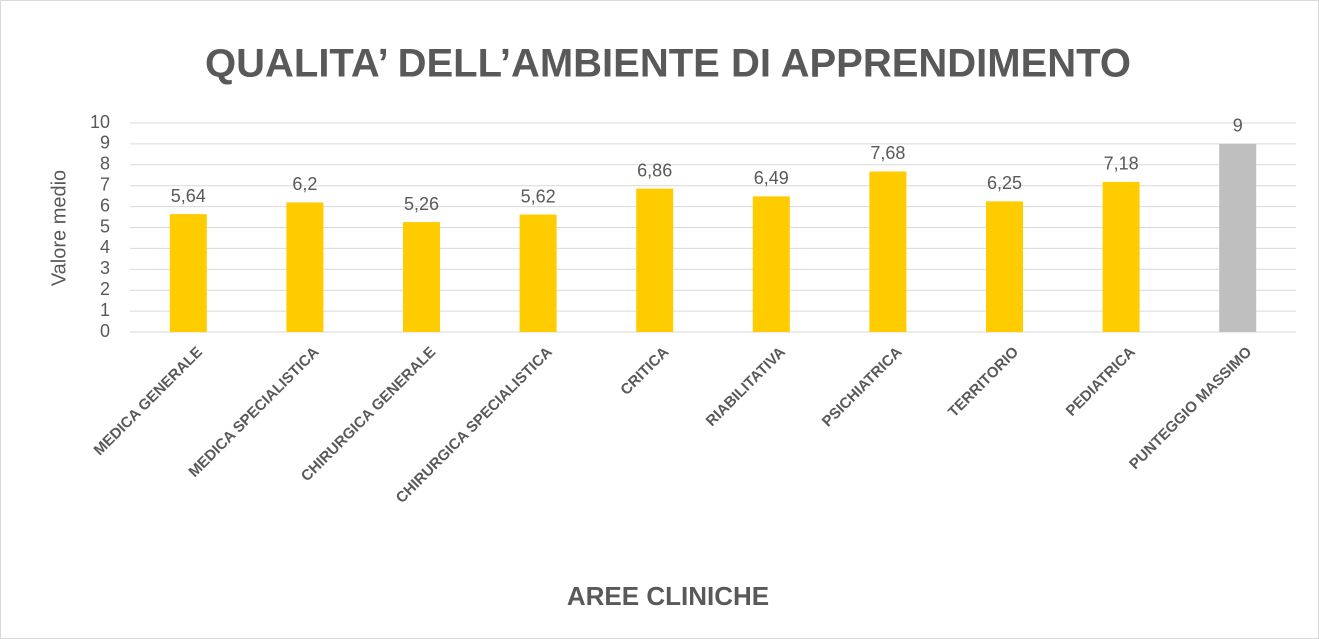  Describe the element at coordinates (668, 596) in the screenshot. I see `x-axis-title: AREE CLINICHE` at that location.